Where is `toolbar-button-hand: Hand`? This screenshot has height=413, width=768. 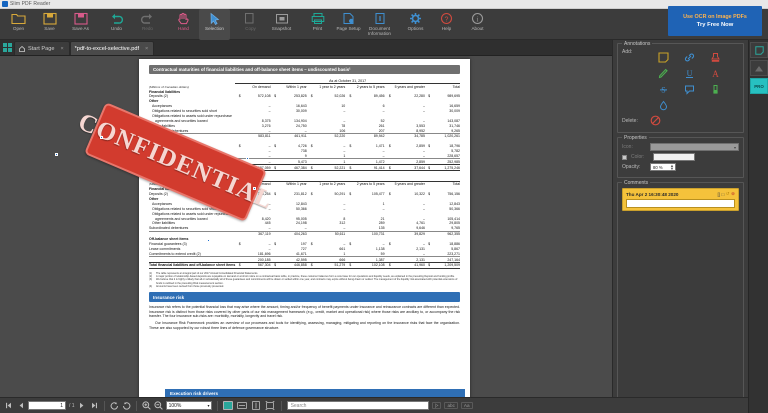
toolbar-button-hand: Hand is located at coordinates (183, 24).